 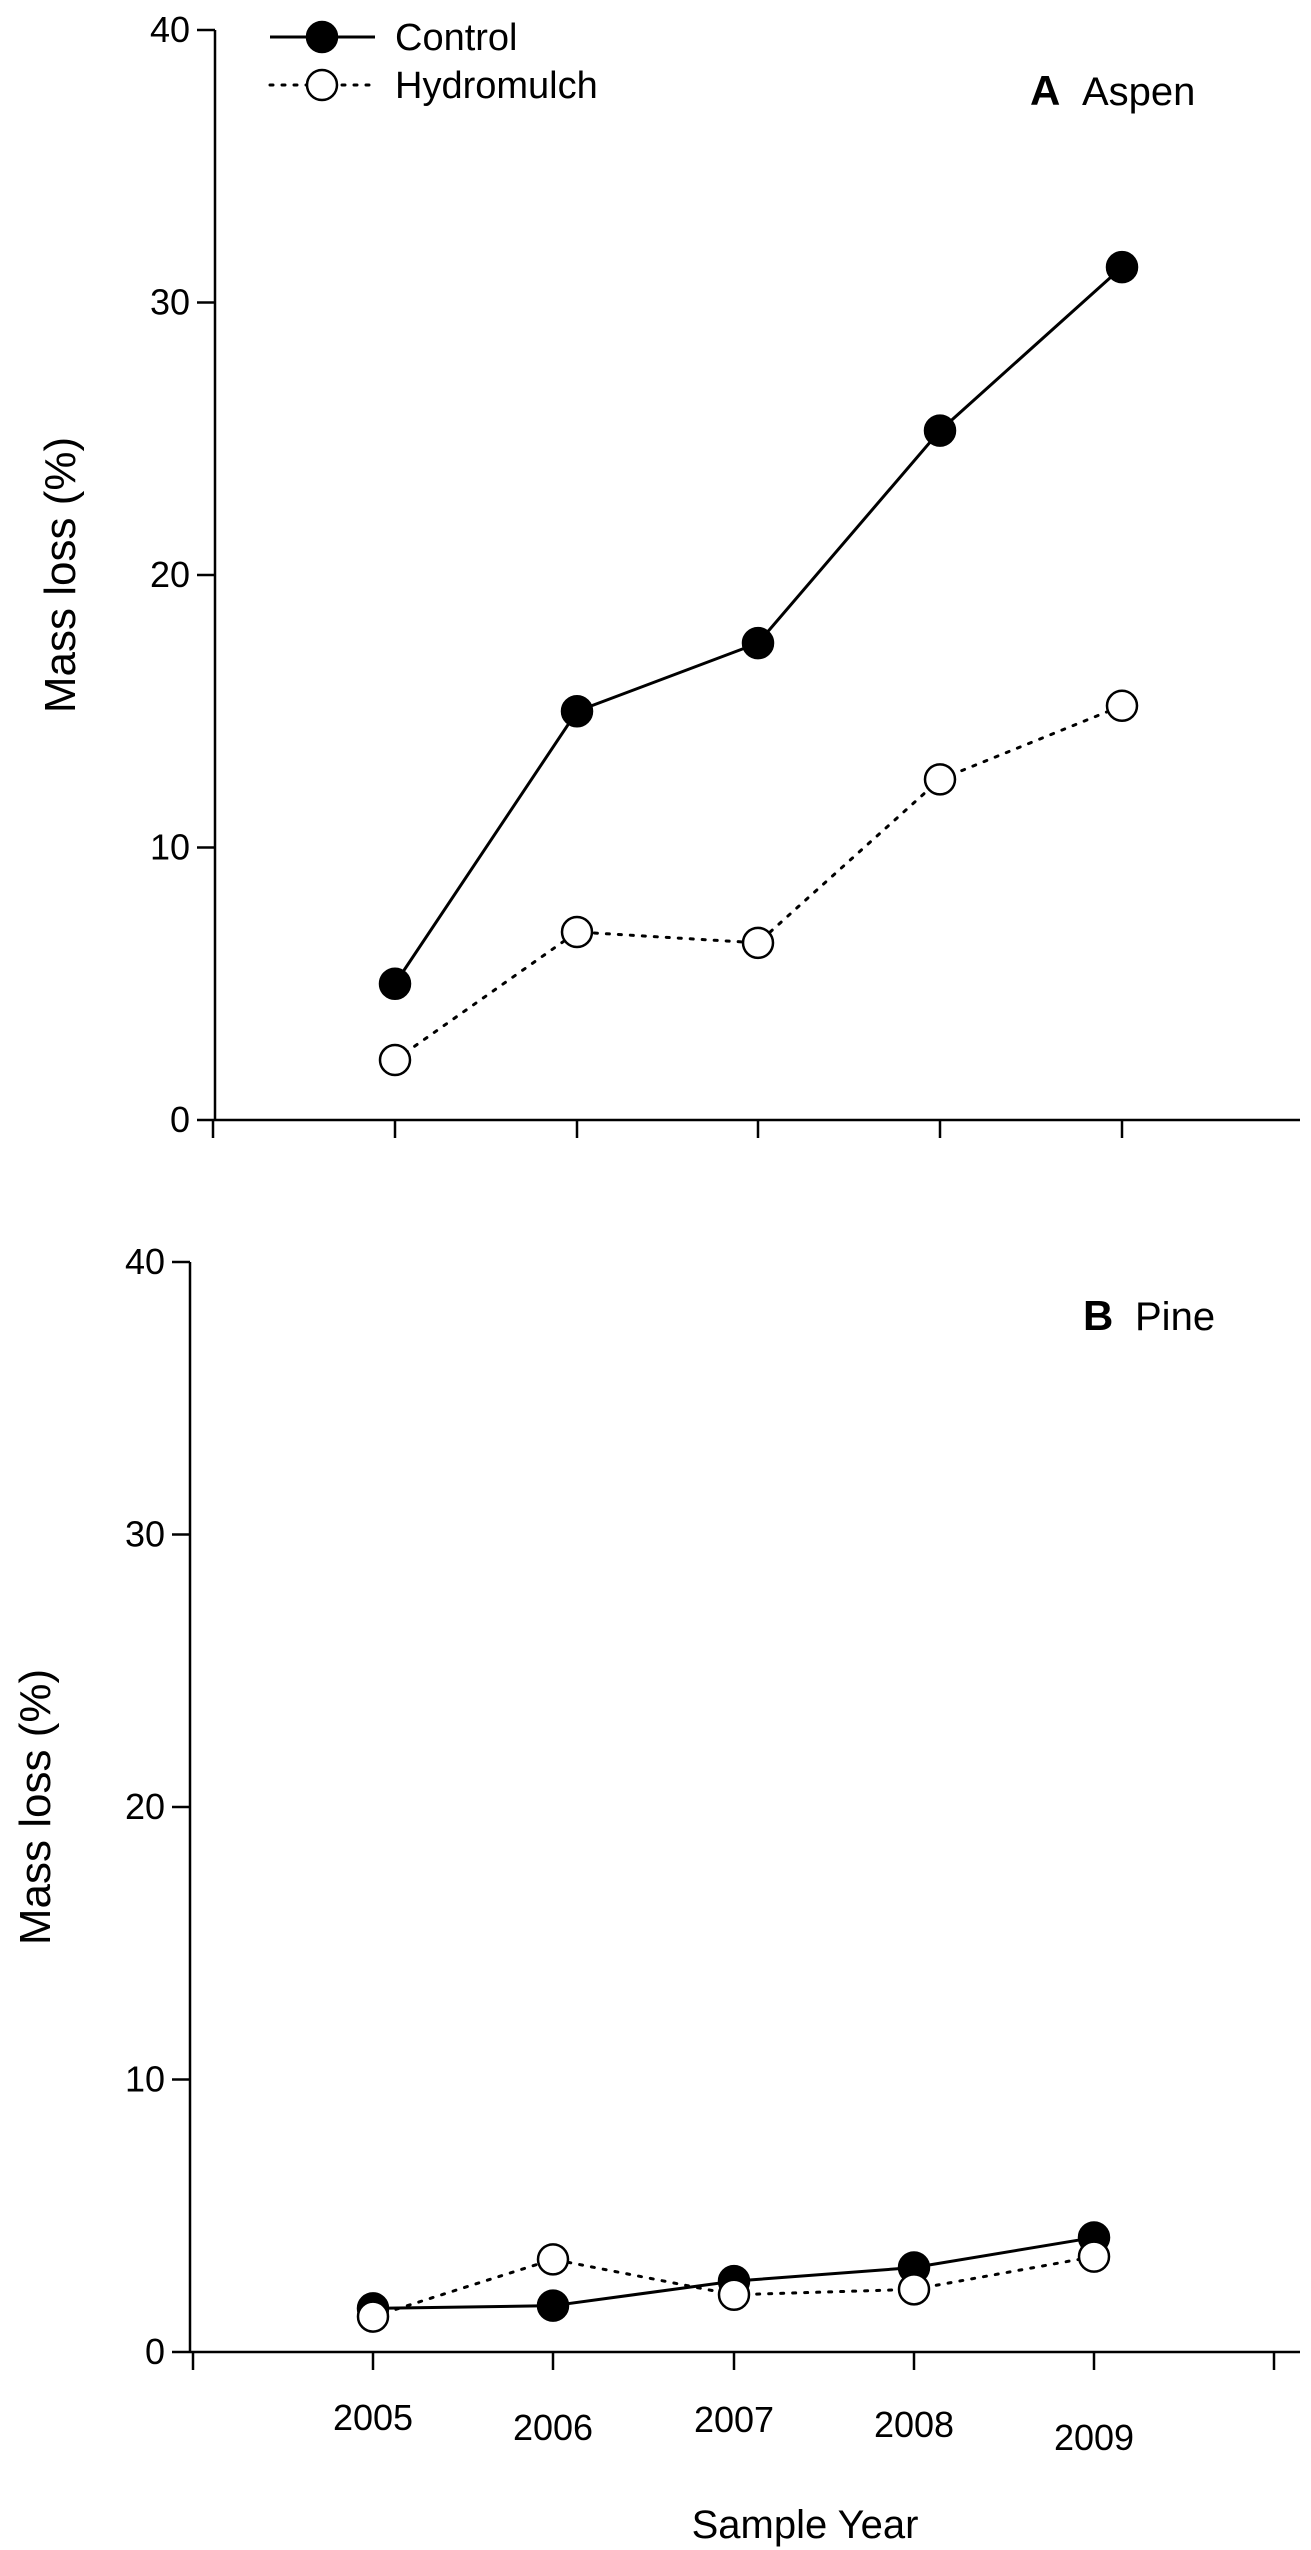 What do you see at coordinates (1138, 92) in the screenshot?
I see `panel-name: Aspen` at bounding box center [1138, 92].